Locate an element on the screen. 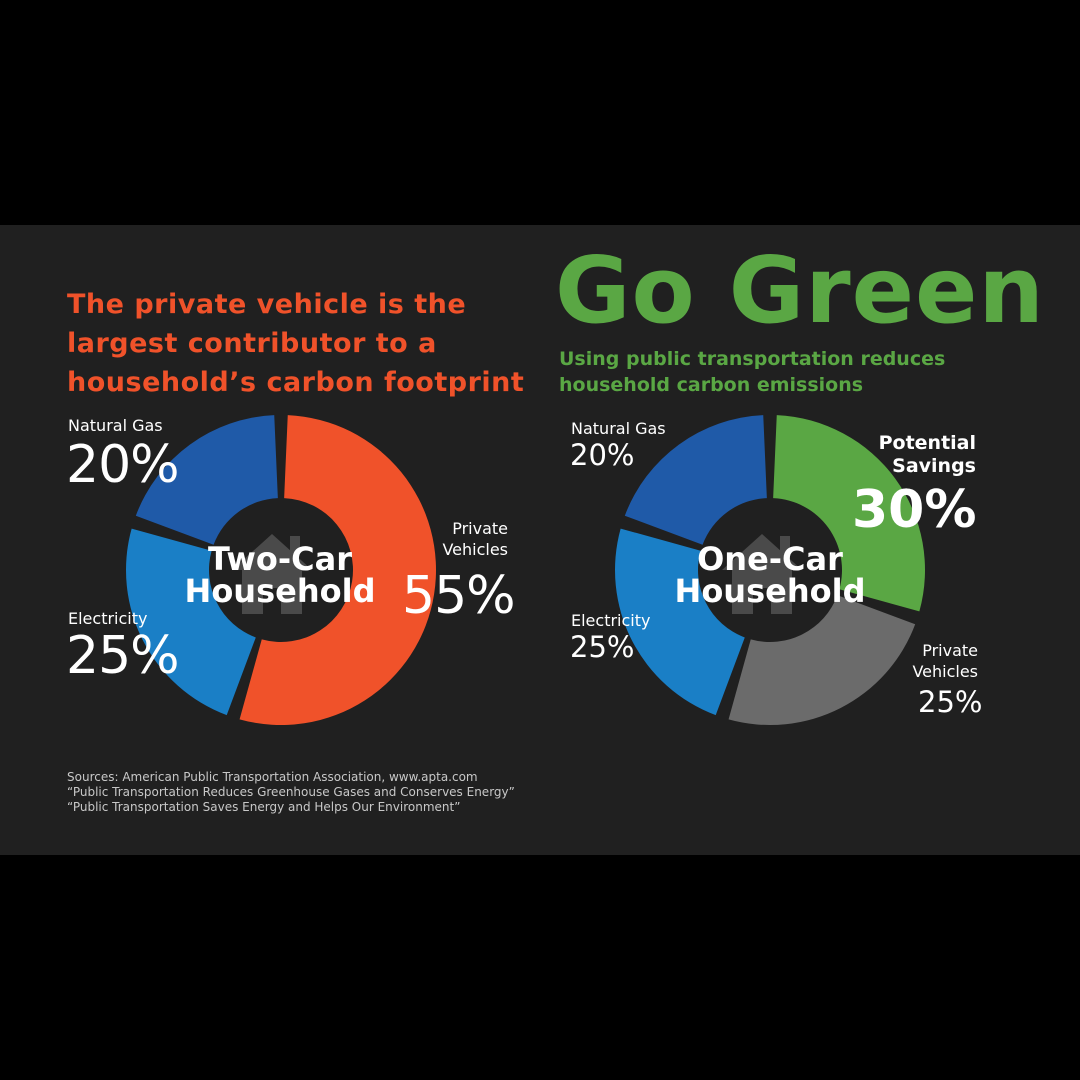 Image resolution: width=1080 pixels, height=1080 pixels. right-donut-chart is located at coordinates (770, 570).